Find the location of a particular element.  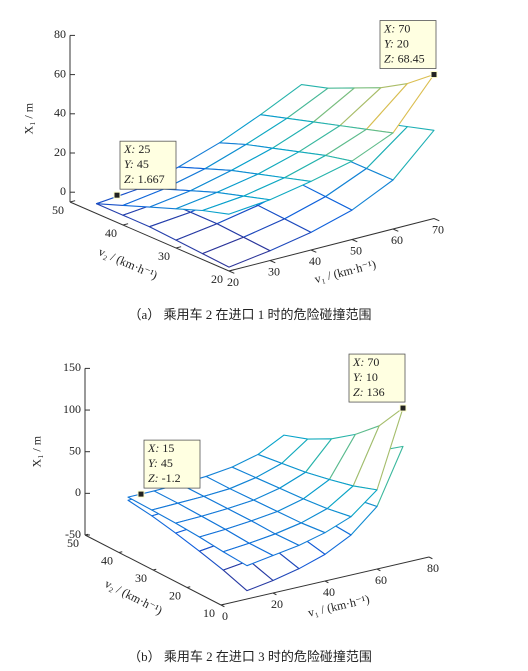

x-axis-label: v₁ / (km·h⁻¹) is located at coordinates (345, 271).